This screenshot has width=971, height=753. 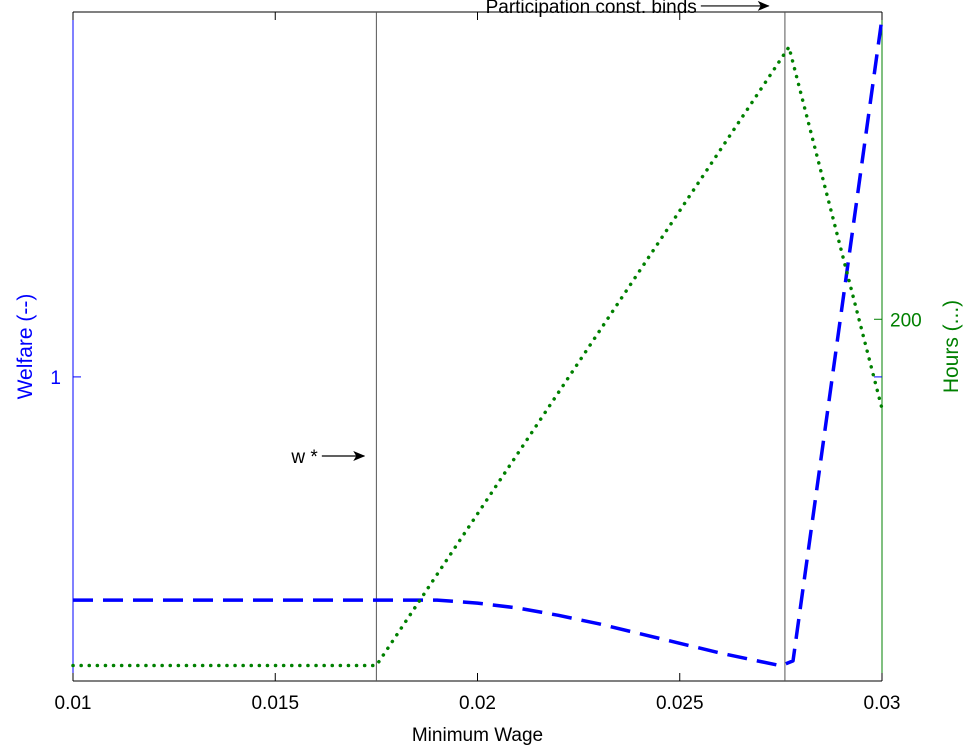 I want to click on x-tick-label: 0.01, so click(x=73, y=703).